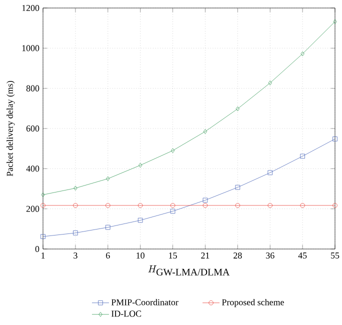  I want to click on legend-label: Proposed scheme, so click(253, 303).